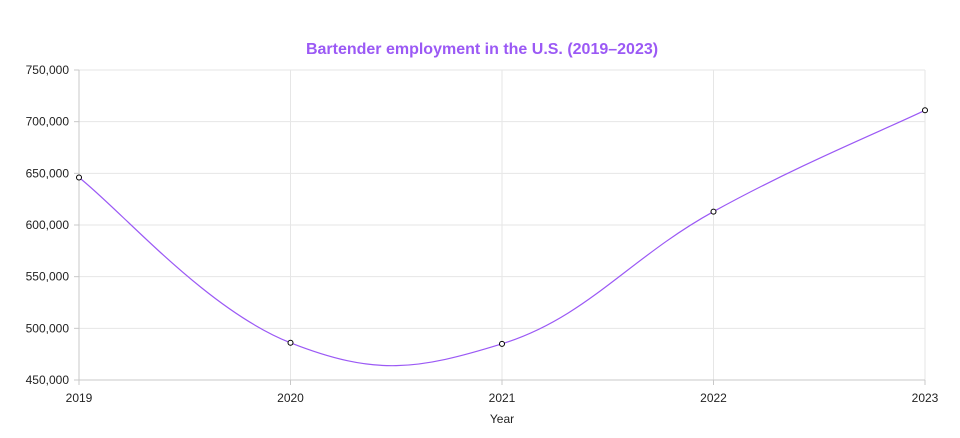 The height and width of the screenshot is (438, 960). Describe the element at coordinates (713, 398) in the screenshot. I see `x-tick-label: 2022` at that location.